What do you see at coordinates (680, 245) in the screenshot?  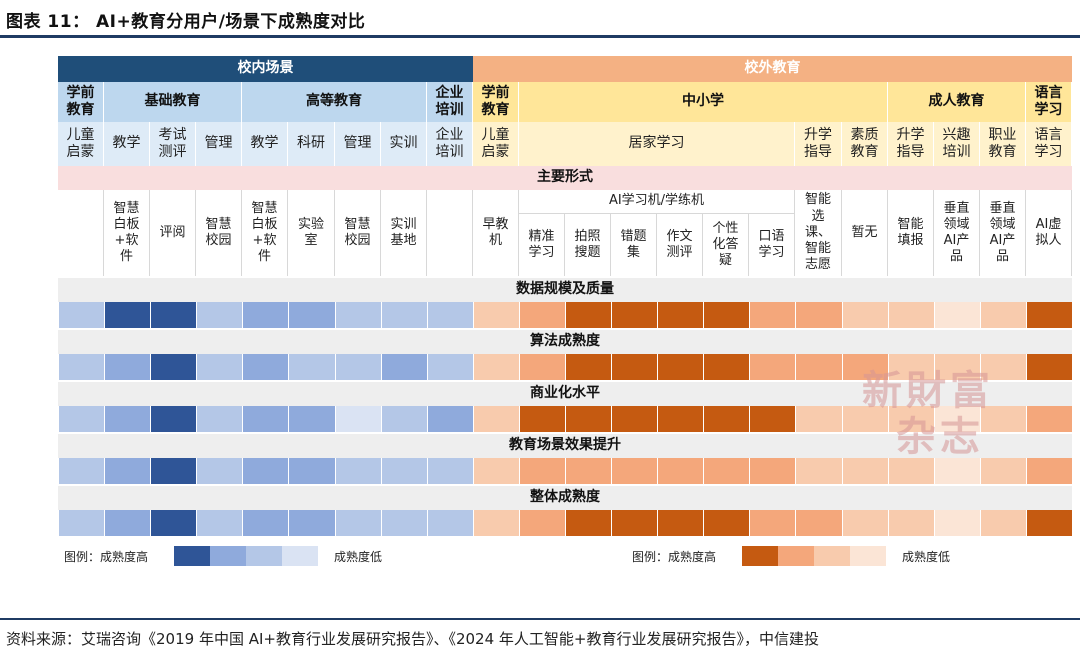 I see `form-cell: 作文测评` at bounding box center [680, 245].